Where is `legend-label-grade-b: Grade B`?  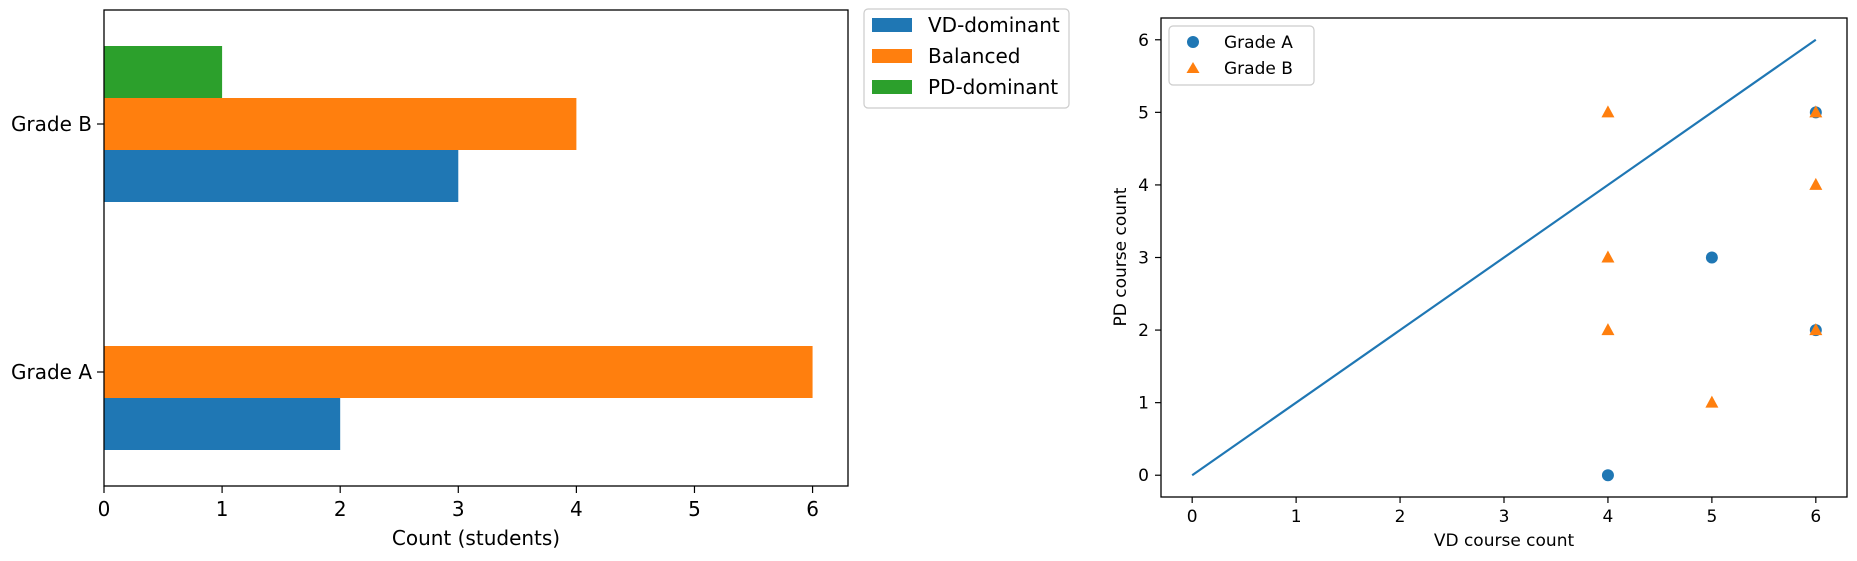
legend-label-grade-b: Grade B is located at coordinates (1258, 69).